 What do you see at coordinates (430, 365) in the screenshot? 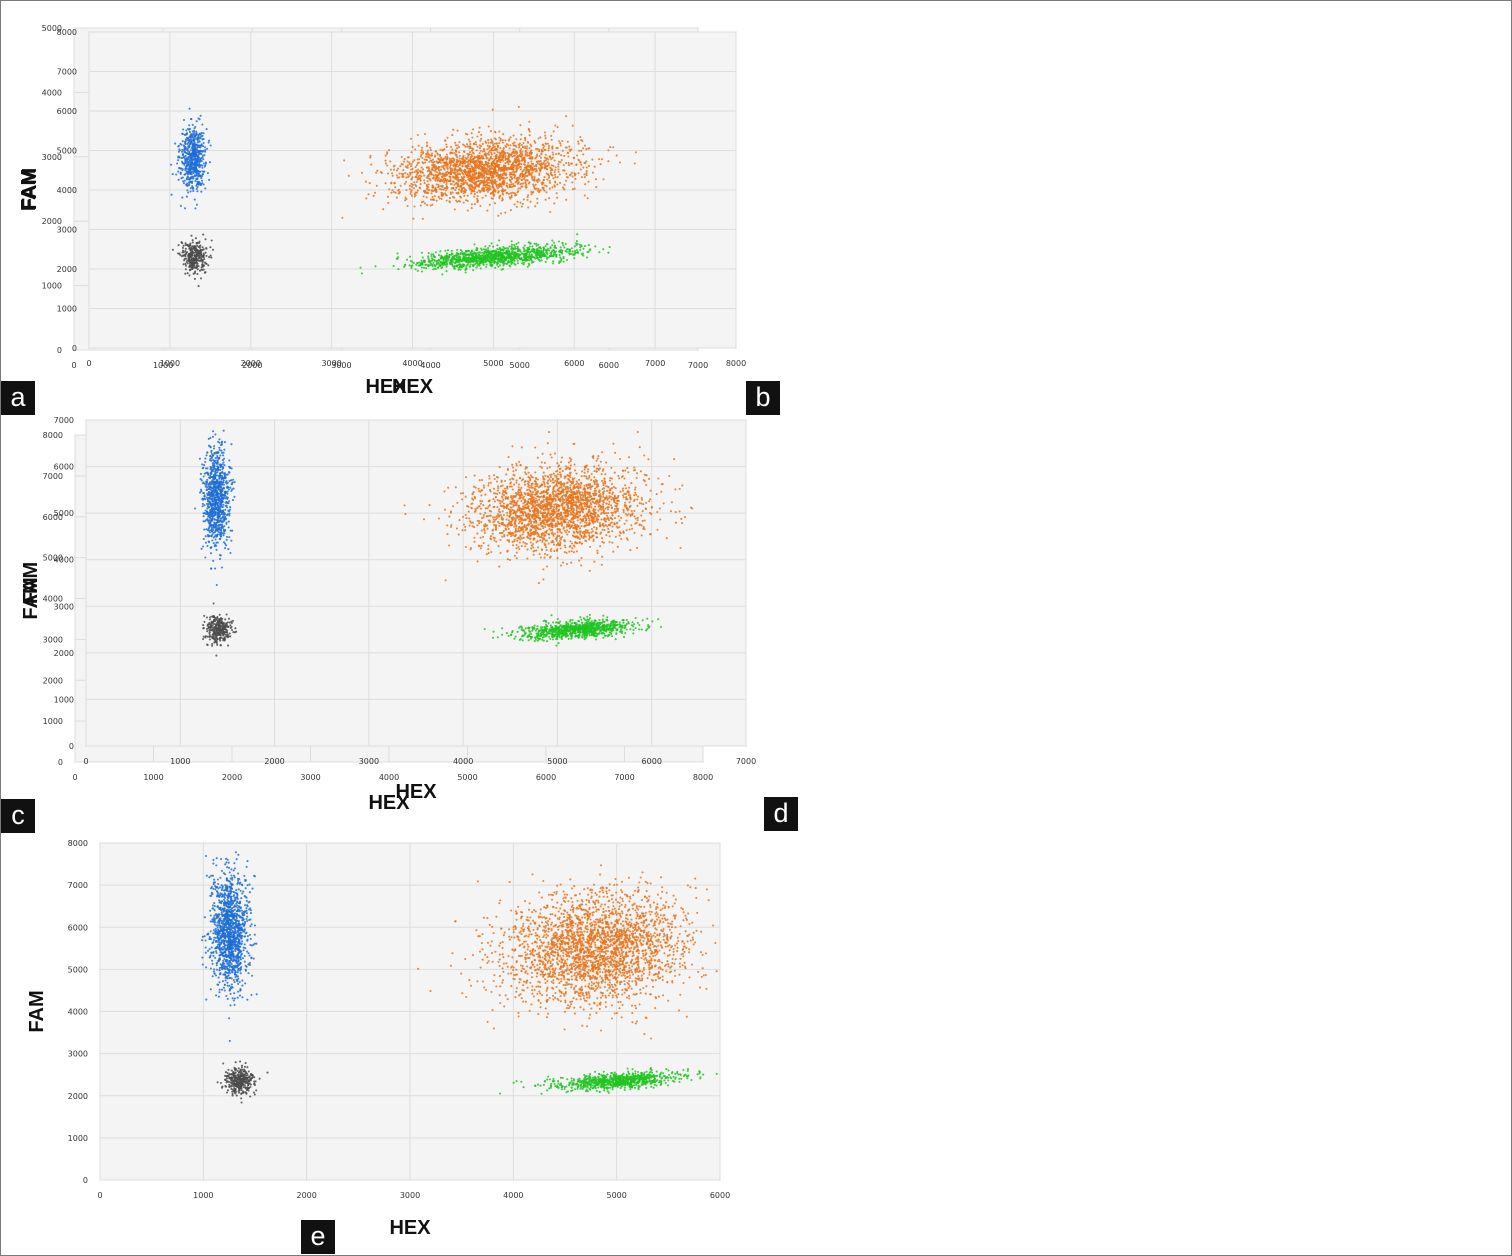
I see `x-tick-label: 4000` at bounding box center [430, 365].